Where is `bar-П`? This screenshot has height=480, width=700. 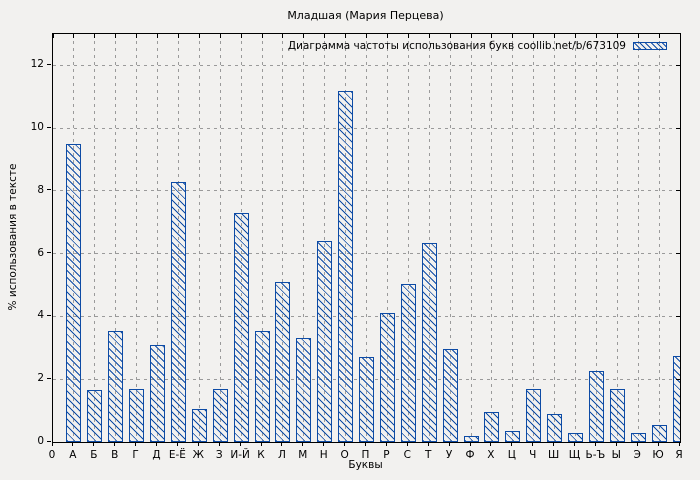
bar-П is located at coordinates (366, 399).